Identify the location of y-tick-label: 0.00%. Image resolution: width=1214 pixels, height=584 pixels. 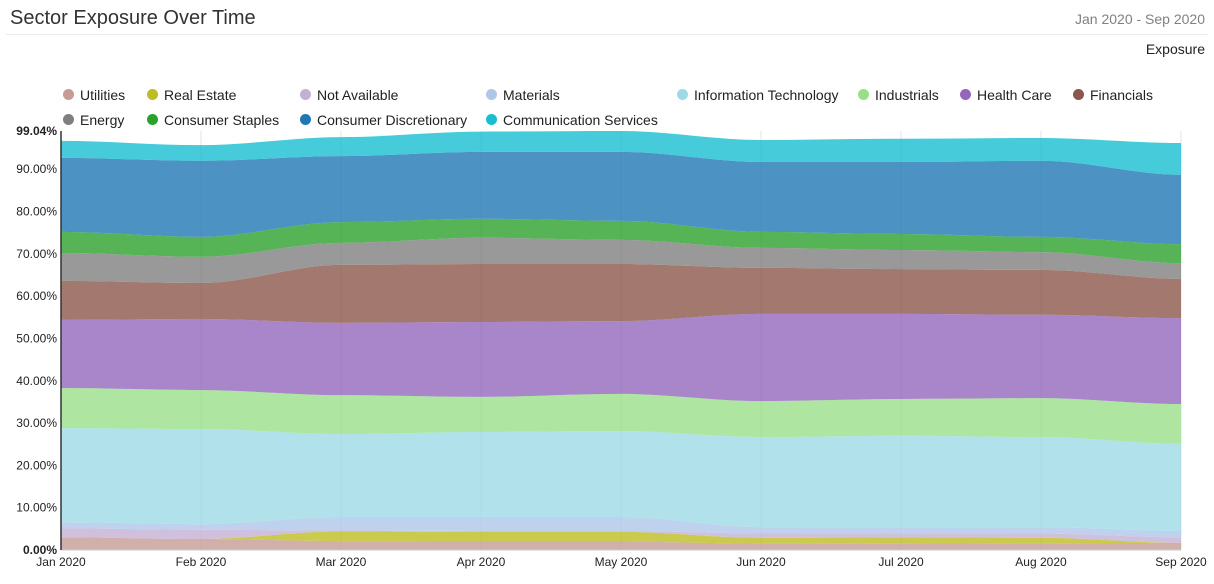
(40, 550).